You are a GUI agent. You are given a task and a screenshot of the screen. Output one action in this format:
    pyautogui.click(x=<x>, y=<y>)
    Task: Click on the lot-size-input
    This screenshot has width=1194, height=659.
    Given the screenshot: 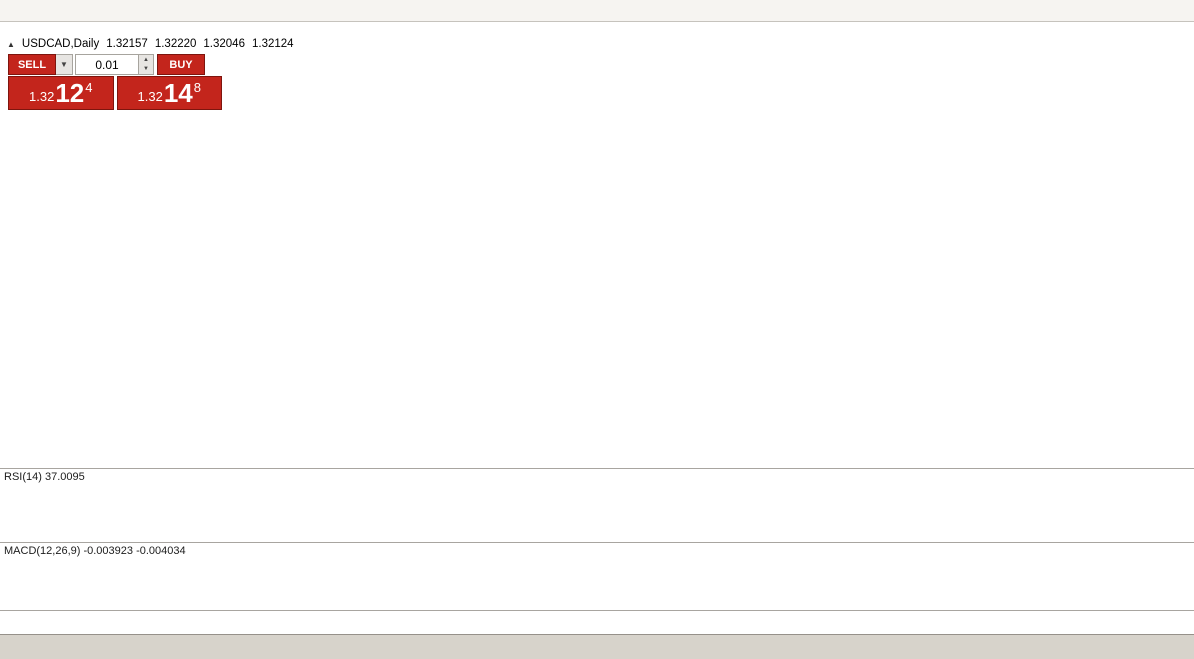 What is the action you would take?
    pyautogui.click(x=107, y=64)
    